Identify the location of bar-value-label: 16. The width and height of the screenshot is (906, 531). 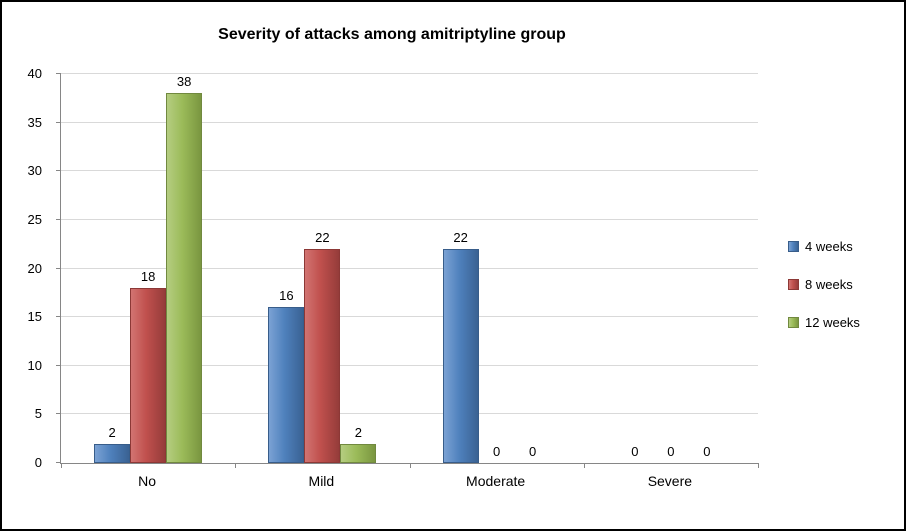
(286, 296).